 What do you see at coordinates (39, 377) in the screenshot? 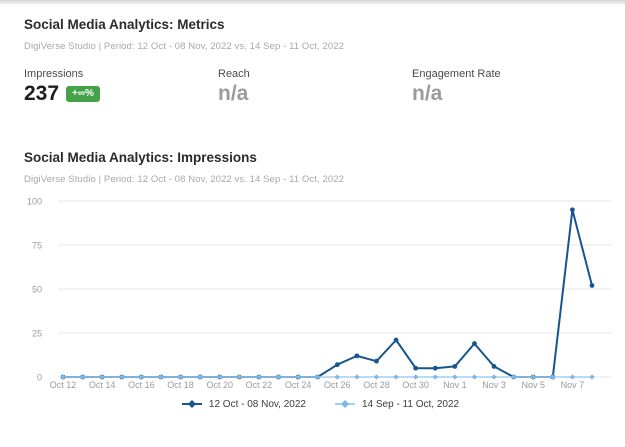
I see `y-axis-tick-label: 0` at bounding box center [39, 377].